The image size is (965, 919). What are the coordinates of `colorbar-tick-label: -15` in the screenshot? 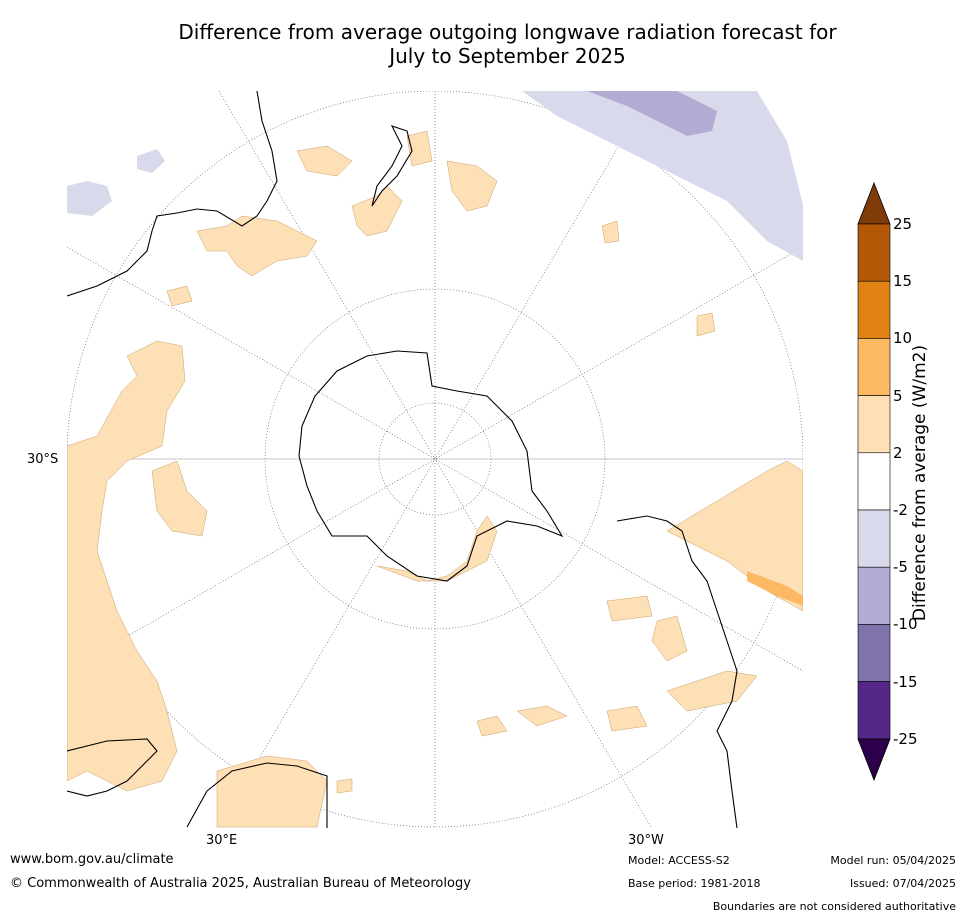 It's located at (905, 681).